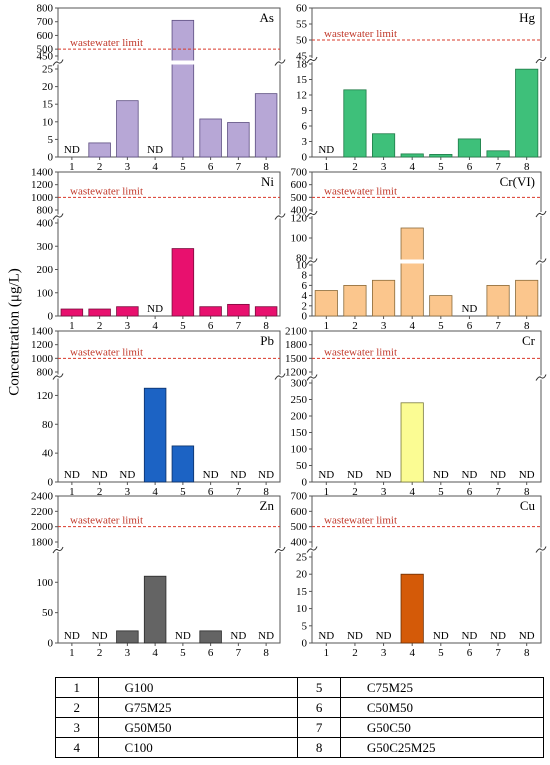  Describe the element at coordinates (384, 492) in the screenshot. I see `x-tick-label: 3` at that location.